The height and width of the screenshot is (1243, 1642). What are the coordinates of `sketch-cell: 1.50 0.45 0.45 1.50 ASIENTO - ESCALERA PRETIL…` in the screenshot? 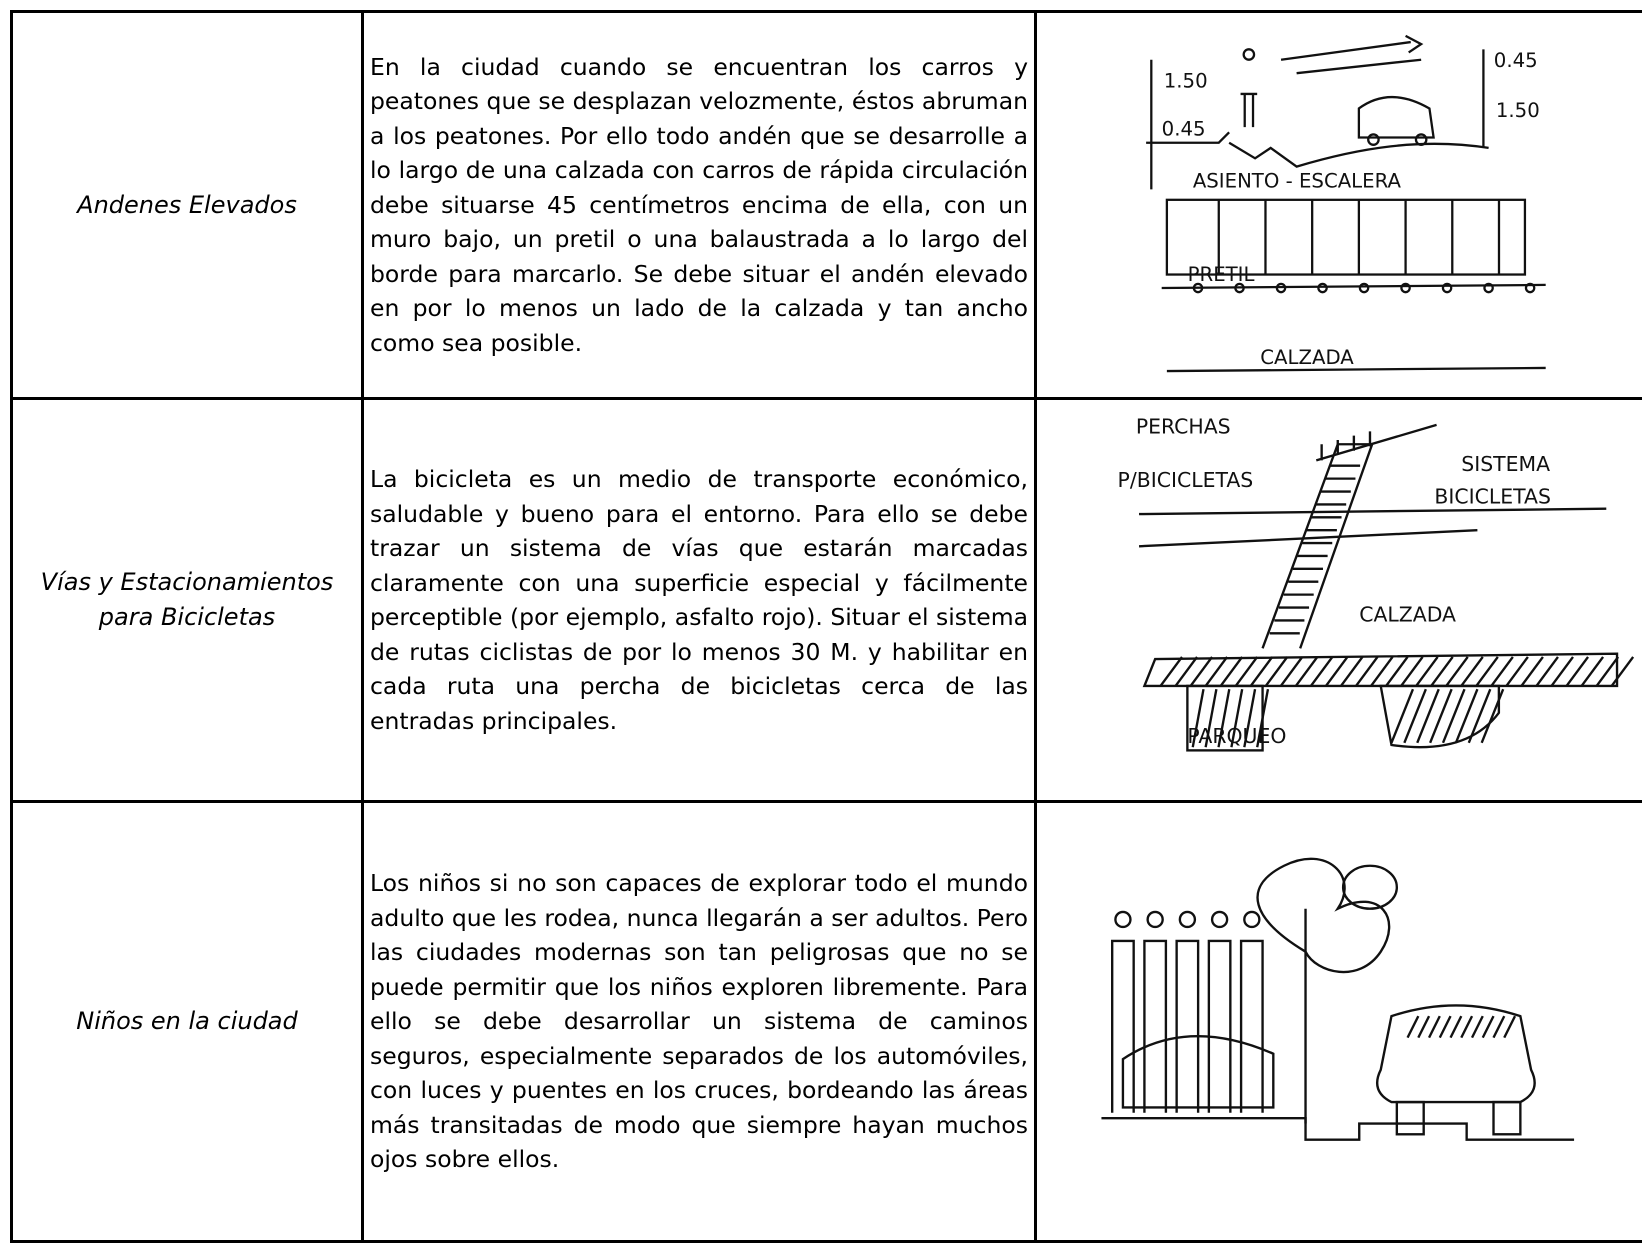 It's located at (1338, 205).